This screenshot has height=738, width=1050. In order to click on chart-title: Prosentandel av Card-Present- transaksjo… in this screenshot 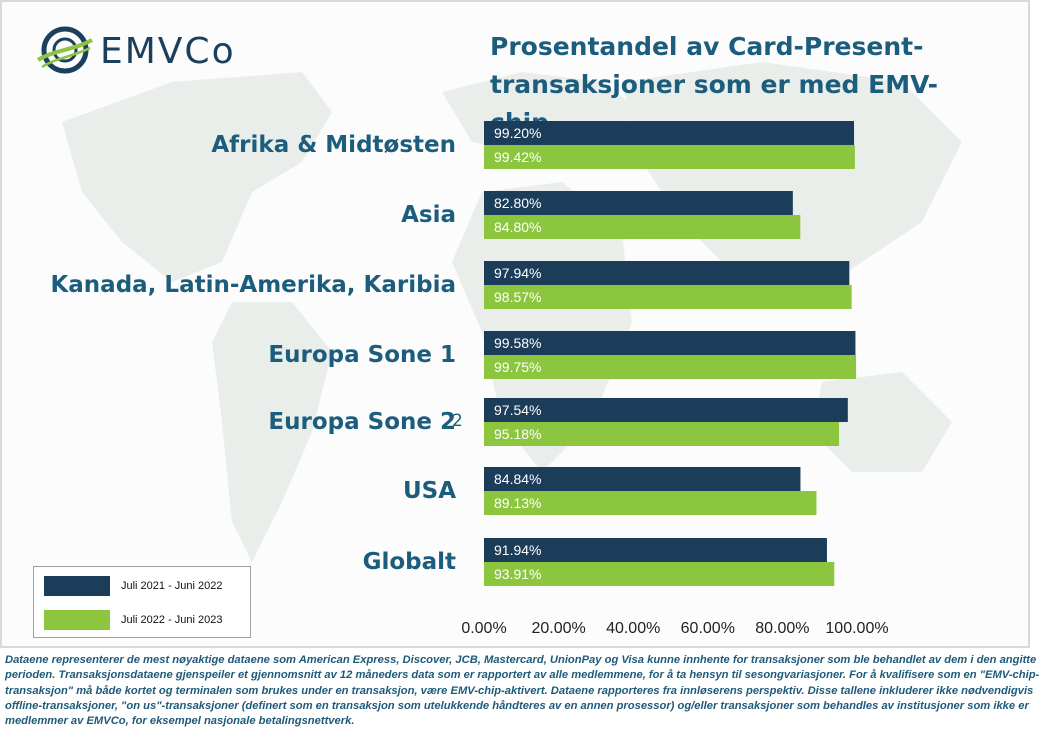, I will do `click(740, 85)`.